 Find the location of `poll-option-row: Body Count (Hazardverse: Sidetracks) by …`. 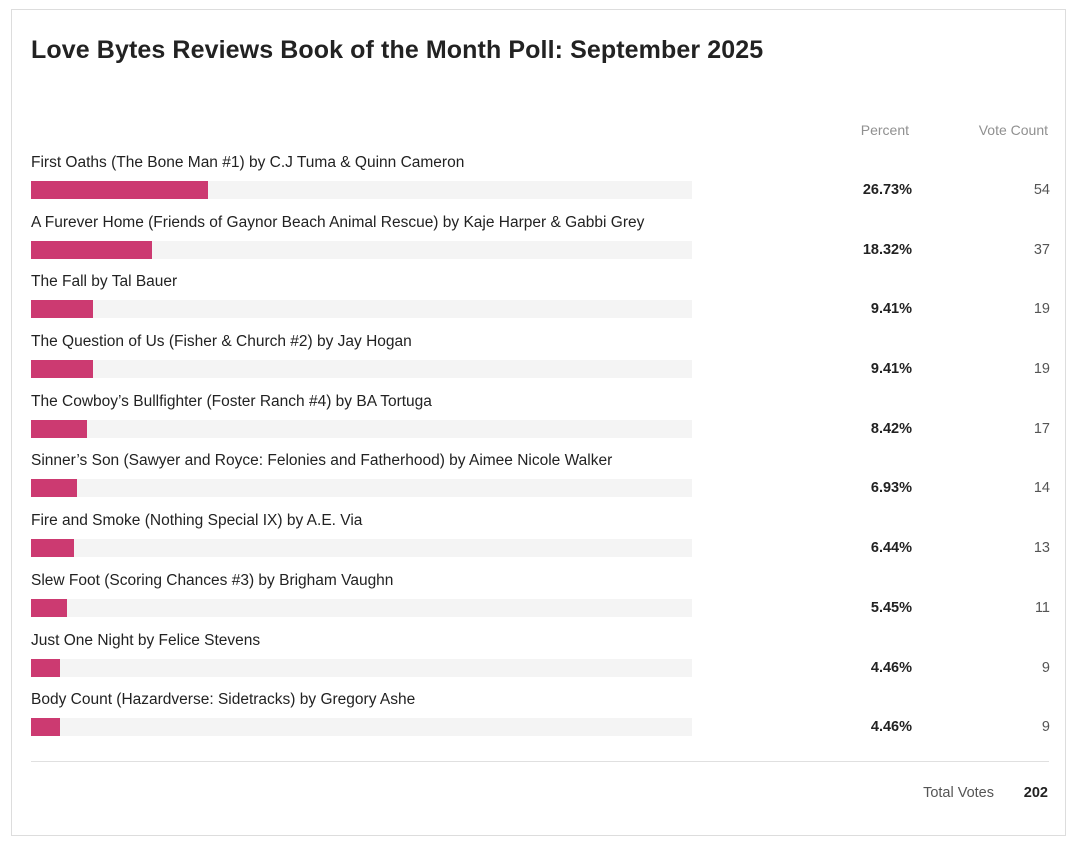

poll-option-row: Body Count (Hazardverse: Sidetracks) by … is located at coordinates (540, 721).